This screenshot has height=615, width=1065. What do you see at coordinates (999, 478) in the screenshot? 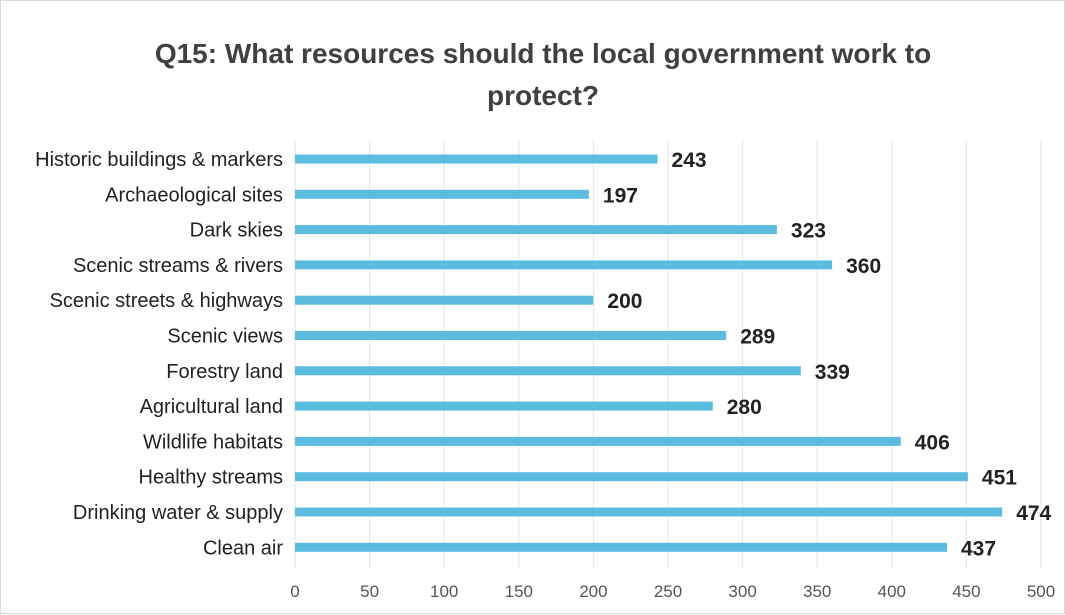
I see `data-label: 451` at bounding box center [999, 478].